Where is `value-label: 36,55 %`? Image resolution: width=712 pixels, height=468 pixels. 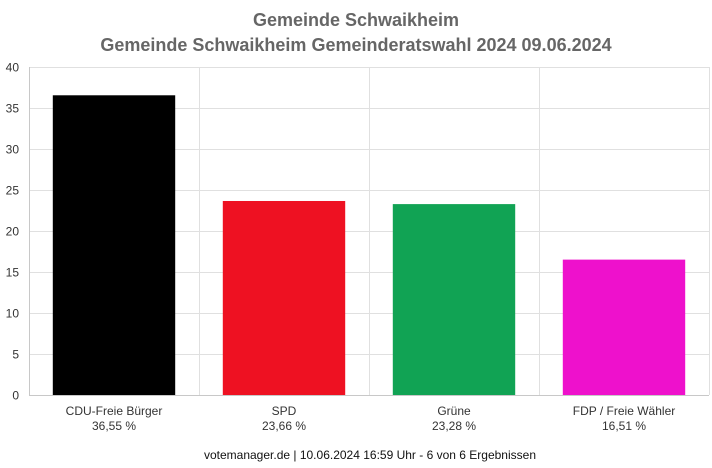
value-label: 36,55 % is located at coordinates (114, 426).